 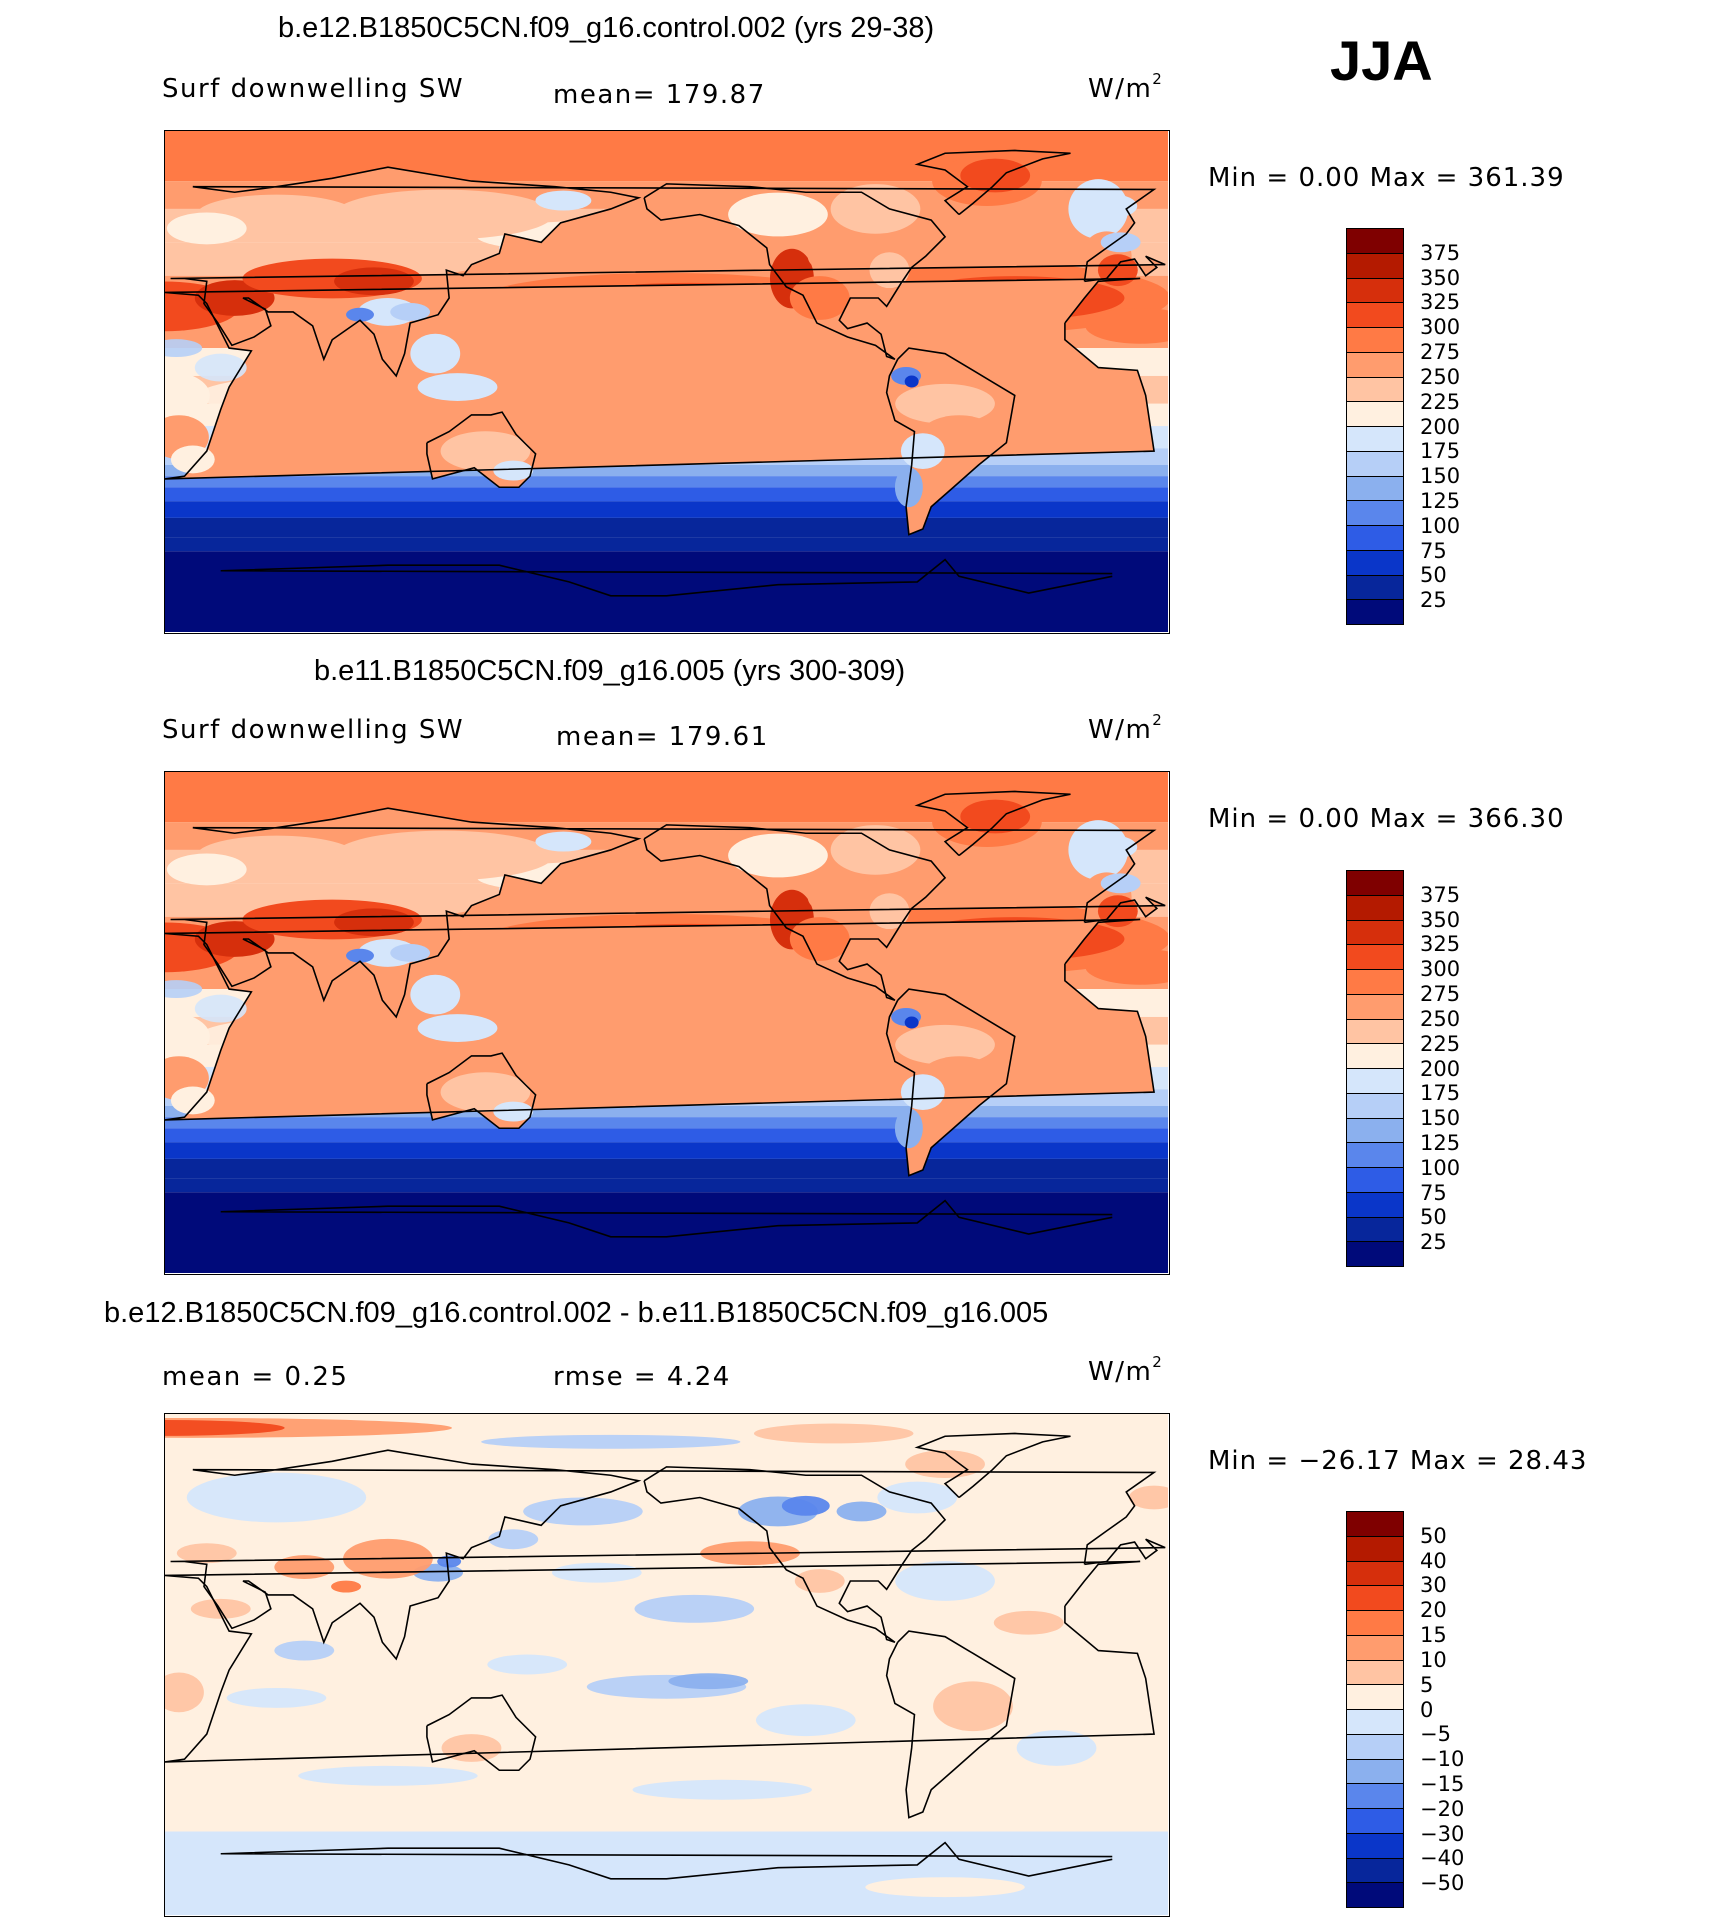 I want to click on colorbar-tick-label: 0, so click(x=1427, y=1709).